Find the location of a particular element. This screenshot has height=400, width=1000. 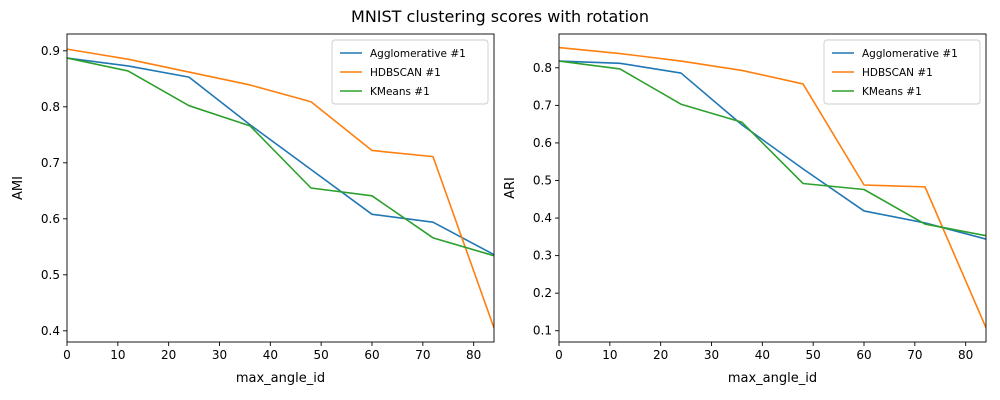

y-tick-label: 0.9 is located at coordinates (50, 51).